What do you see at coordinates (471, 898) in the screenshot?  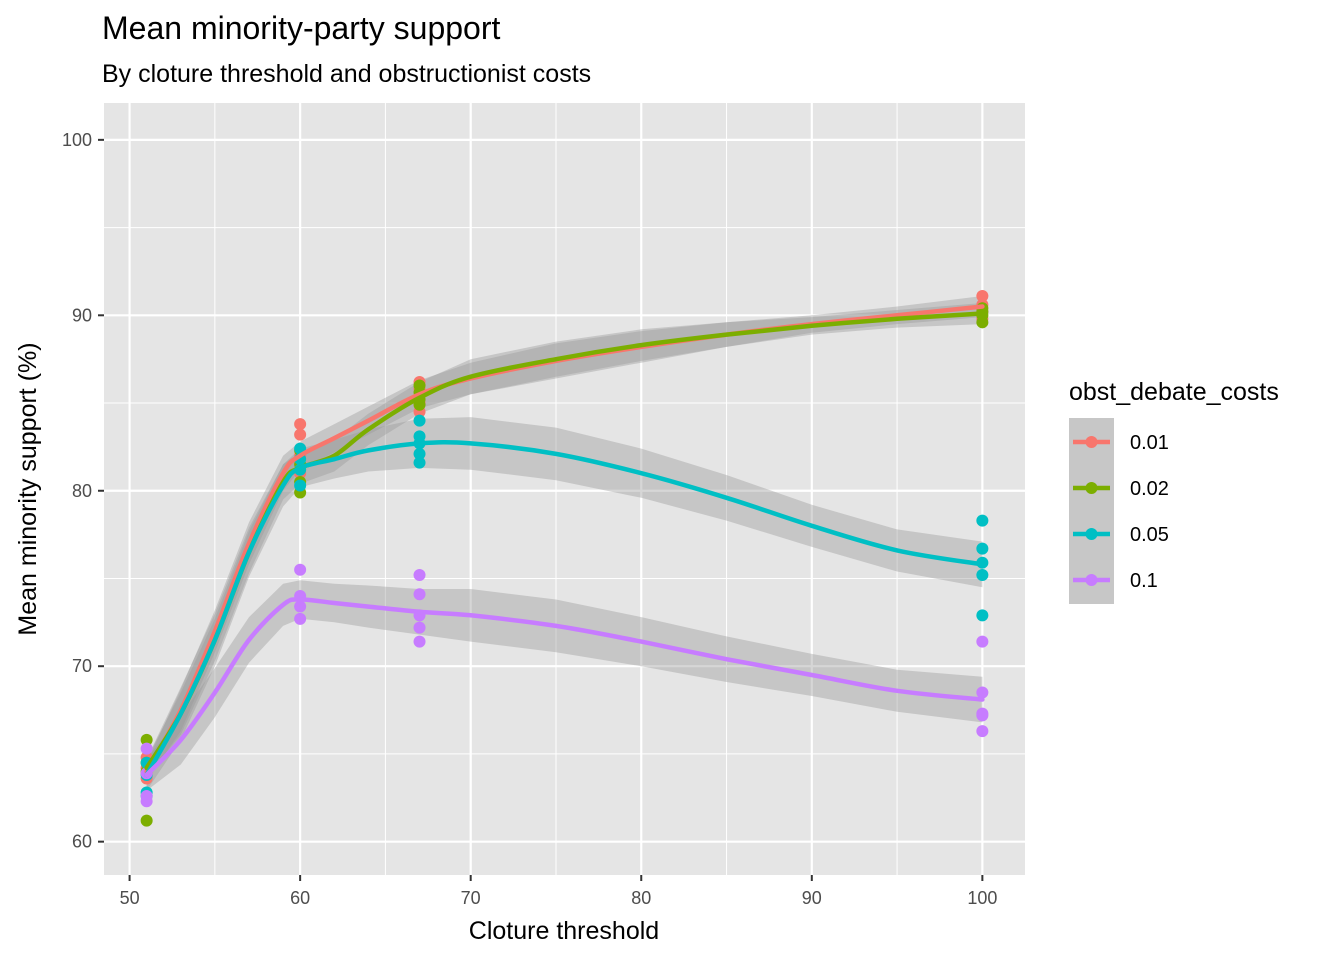 I see `x-tick-label: 70` at bounding box center [471, 898].